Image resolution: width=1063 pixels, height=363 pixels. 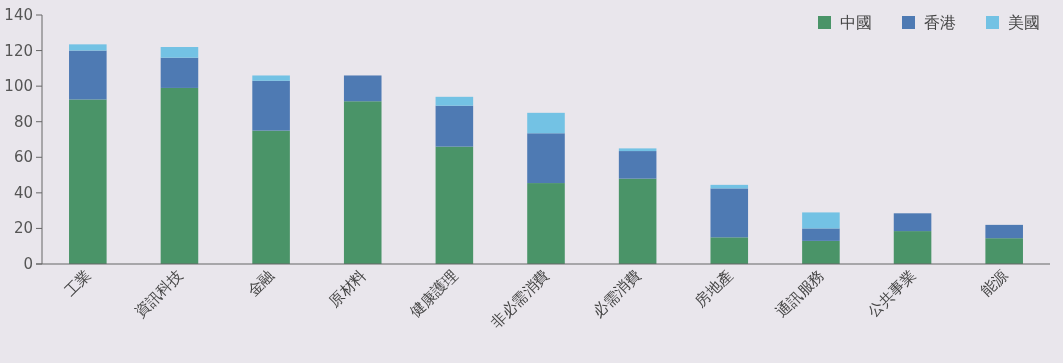 I want to click on y-tick-label: 40, so click(x=23, y=192).